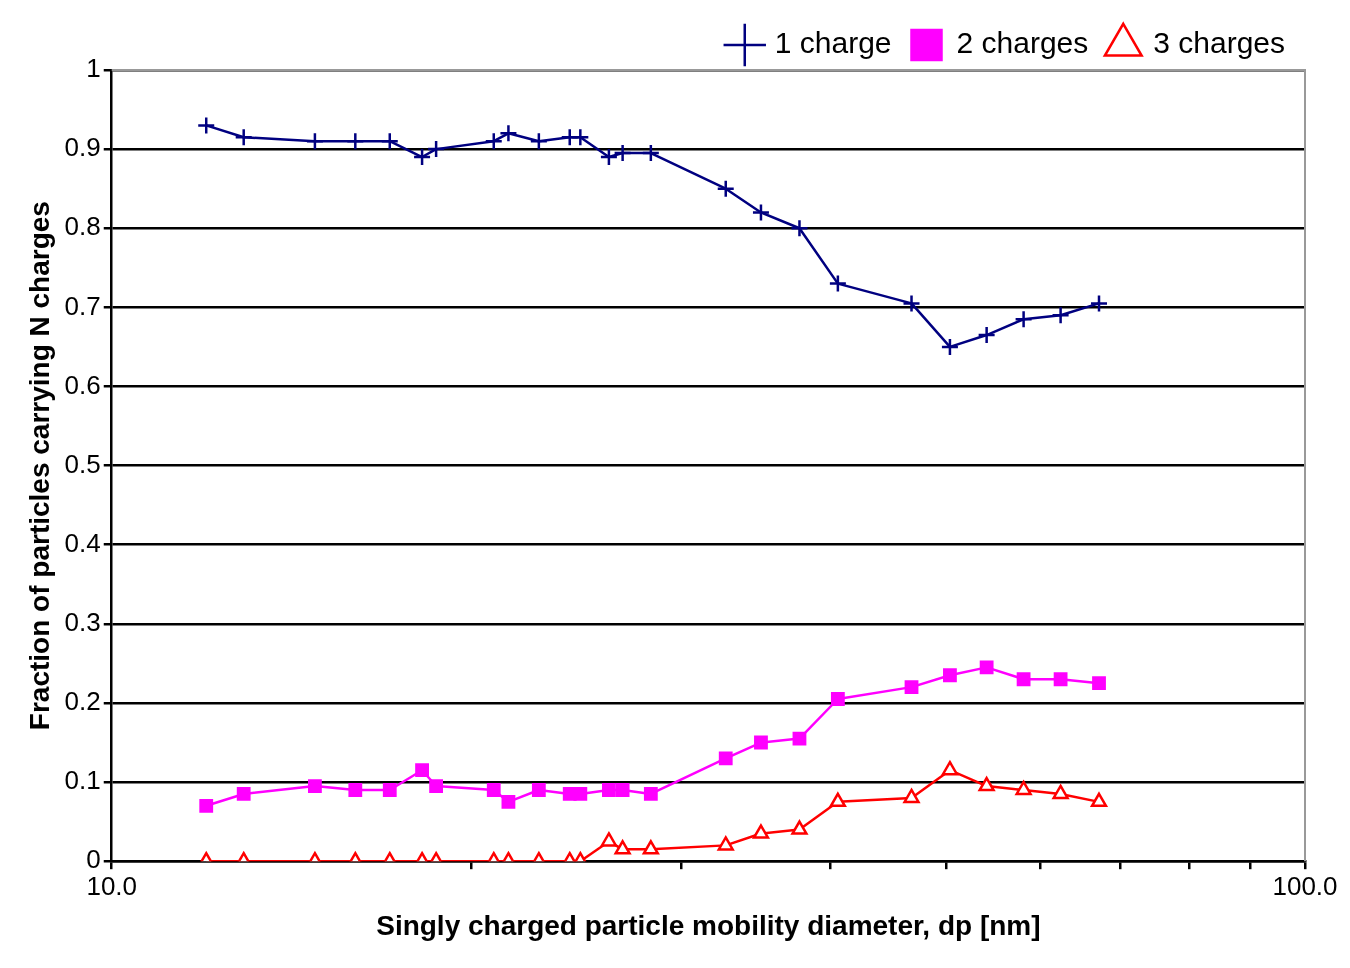  Describe the element at coordinates (82, 622) in the screenshot. I see `y-tick-label: 0.3` at that location.